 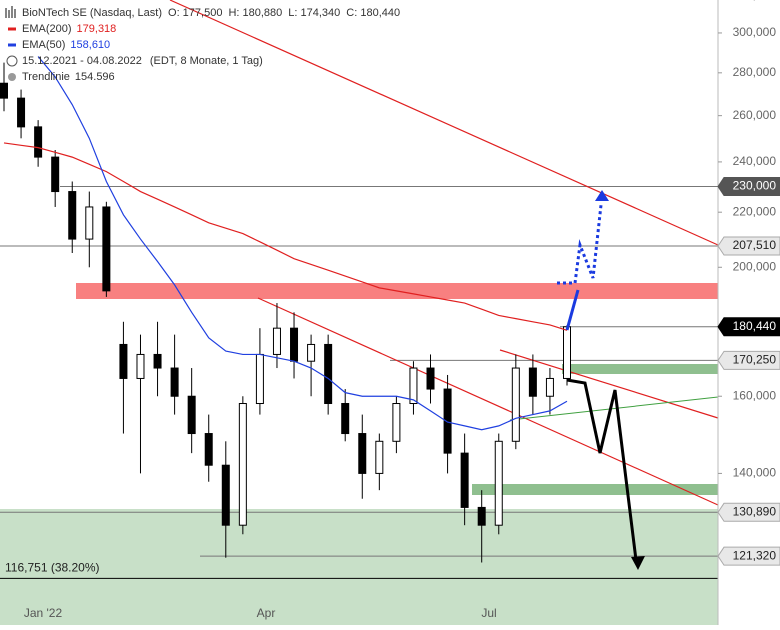 What do you see at coordinates (266, 613) in the screenshot?
I see `x-tick-label: Apr` at bounding box center [266, 613].